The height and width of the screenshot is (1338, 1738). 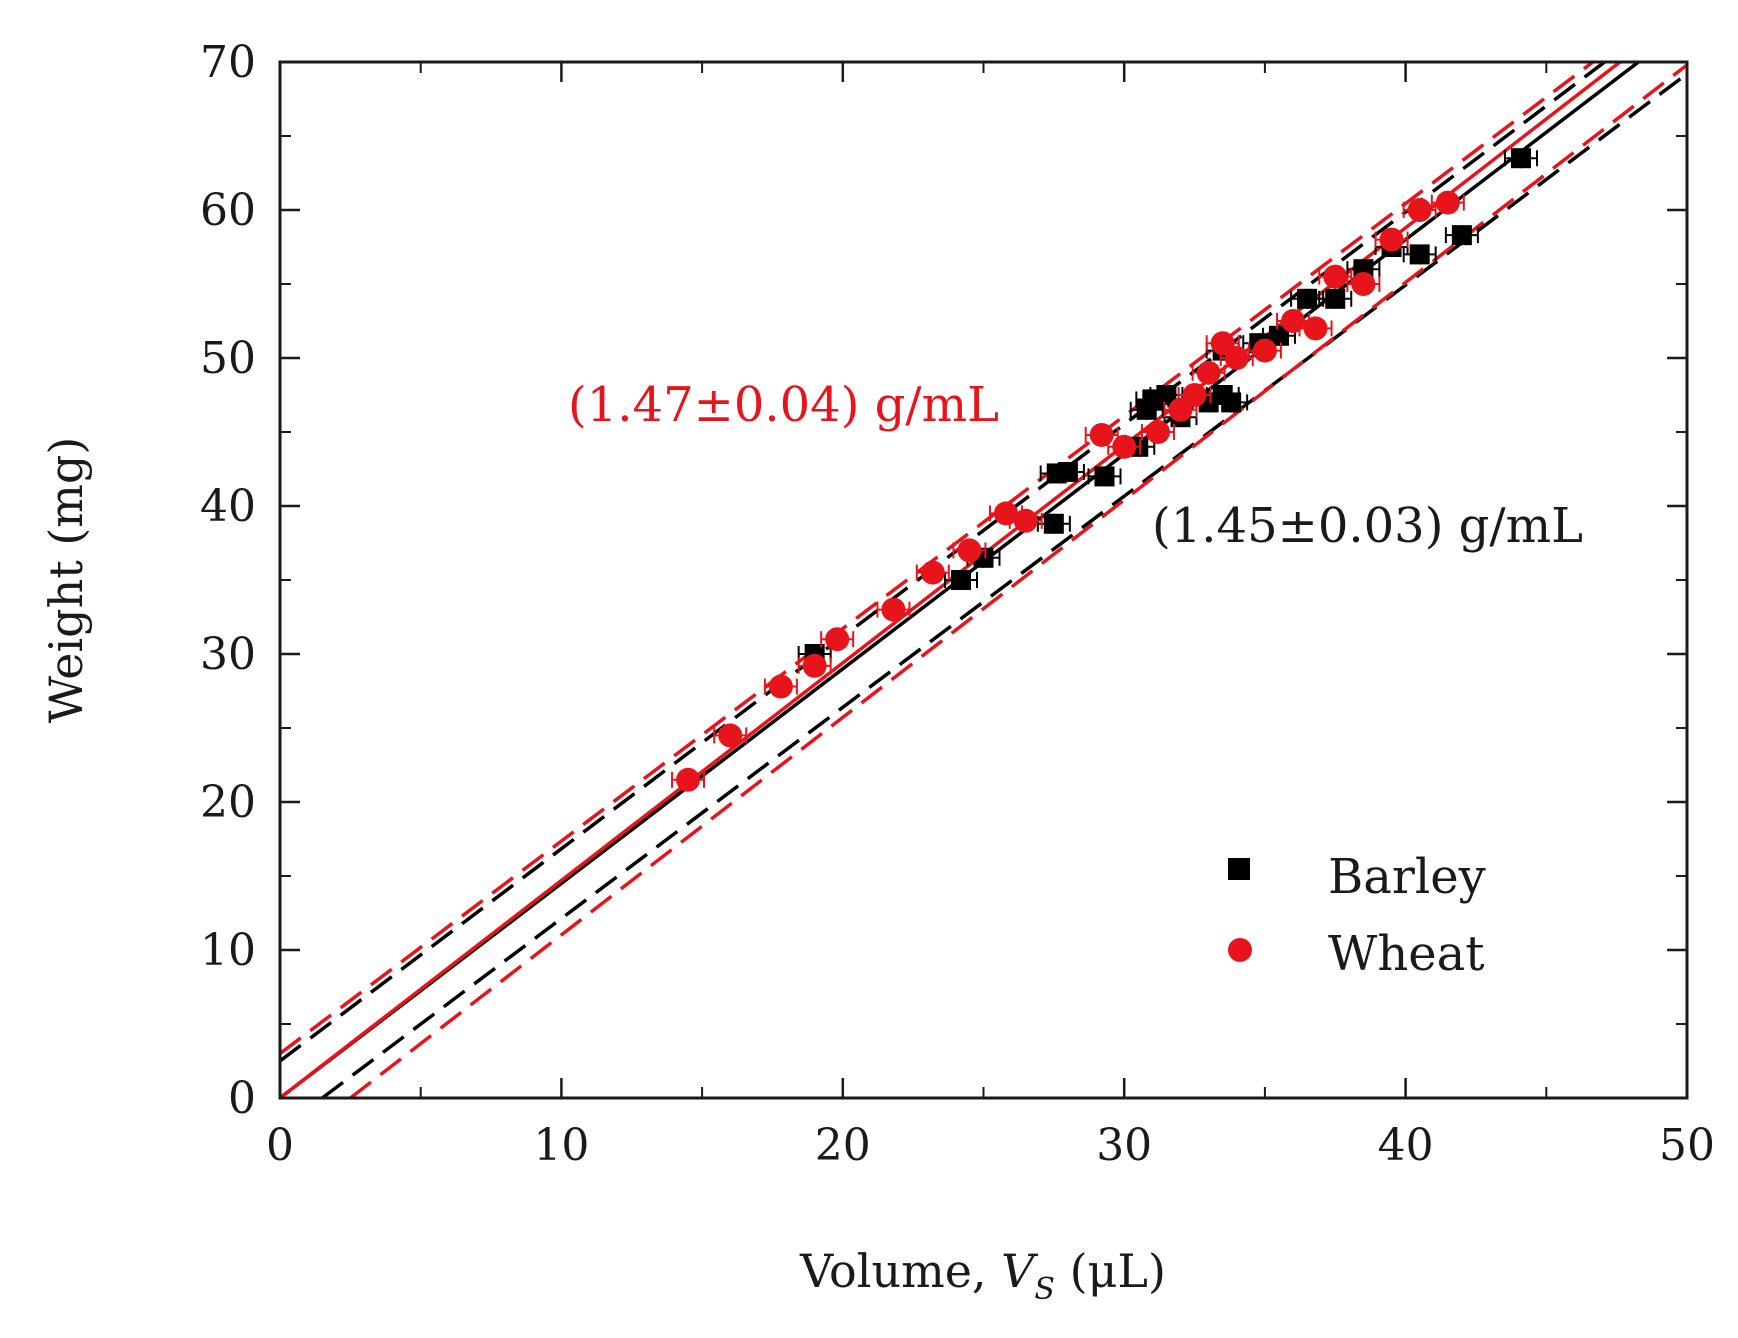 What do you see at coordinates (1367, 526) in the screenshot?
I see `barley-density-annotation: (1.45±0.03) g/mL` at bounding box center [1367, 526].